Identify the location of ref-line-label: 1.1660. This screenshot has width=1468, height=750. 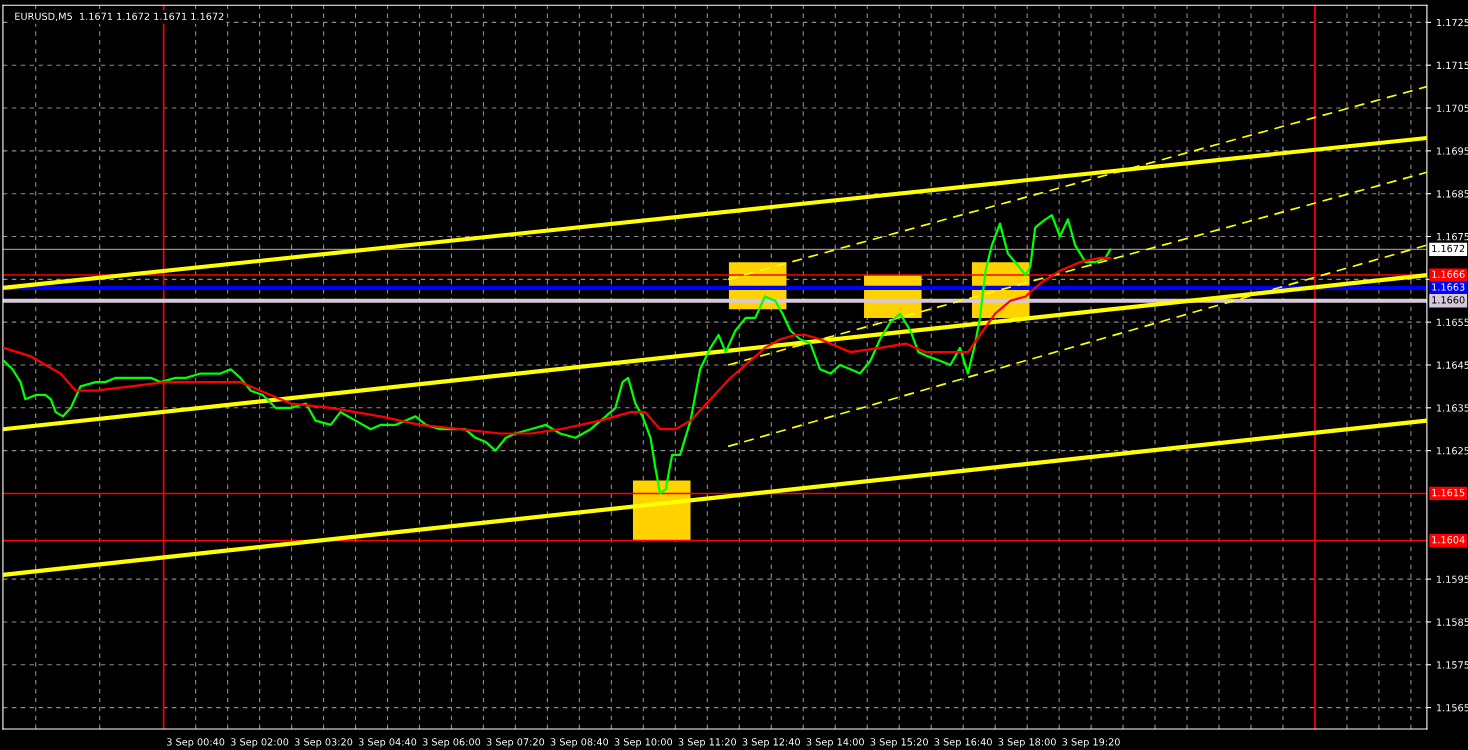
(1448, 300).